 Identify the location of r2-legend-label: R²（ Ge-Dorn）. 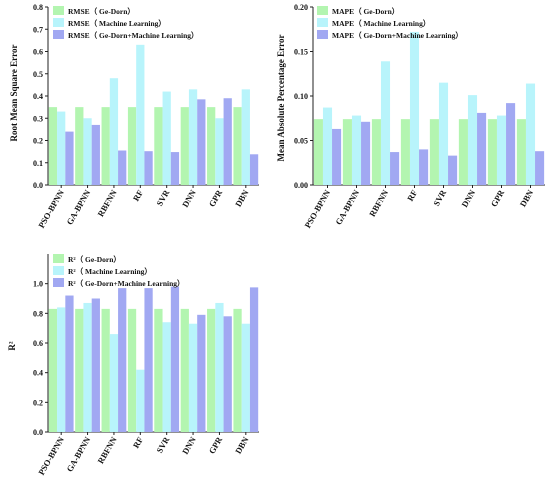
(94, 259).